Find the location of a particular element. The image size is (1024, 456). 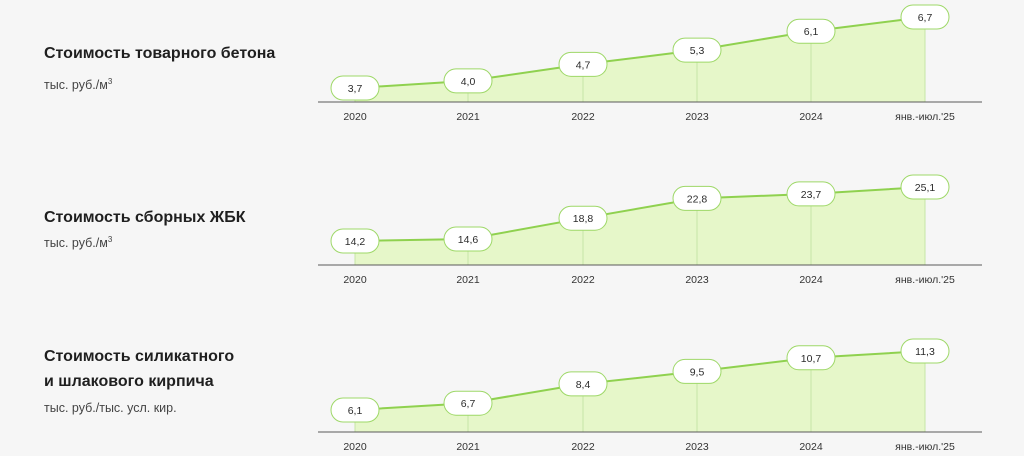

data-label: 14,2 is located at coordinates (355, 242).